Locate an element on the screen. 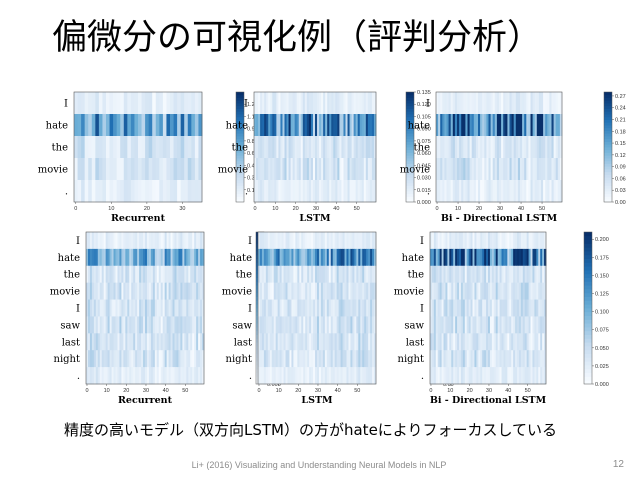  colorbar-tick-label: 0.175 is located at coordinates (602, 258).